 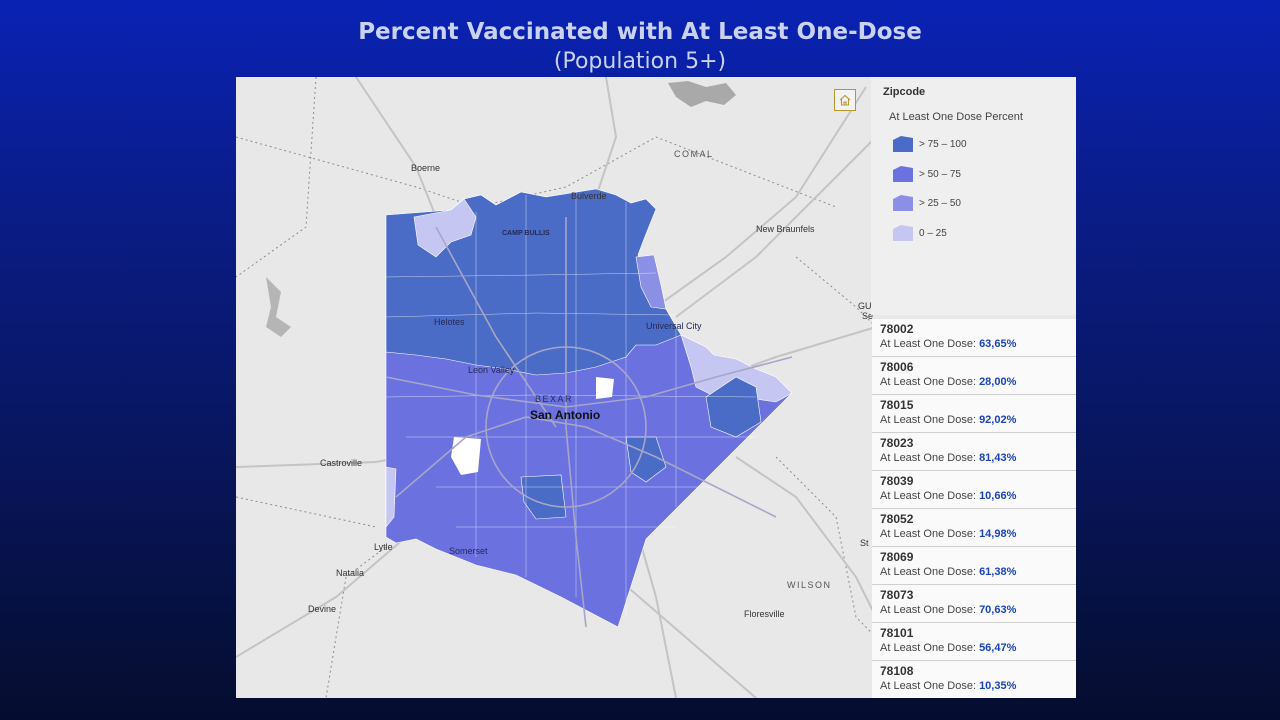 I want to click on zipcode-list-item: 78069 At Least One Dose: 61,38%, so click(x=974, y=566).